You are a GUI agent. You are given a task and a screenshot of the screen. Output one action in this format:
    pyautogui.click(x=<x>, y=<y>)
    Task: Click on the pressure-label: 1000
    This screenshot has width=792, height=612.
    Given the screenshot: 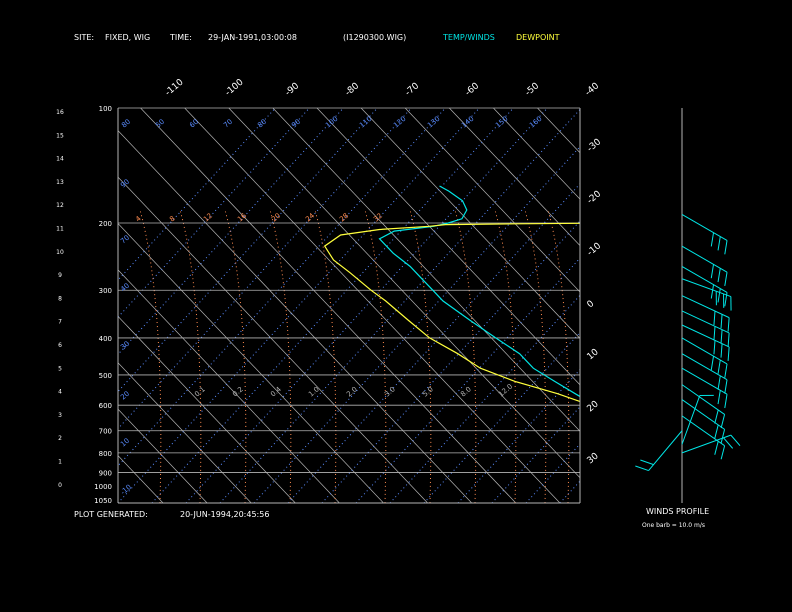 What is the action you would take?
    pyautogui.click(x=103, y=487)
    